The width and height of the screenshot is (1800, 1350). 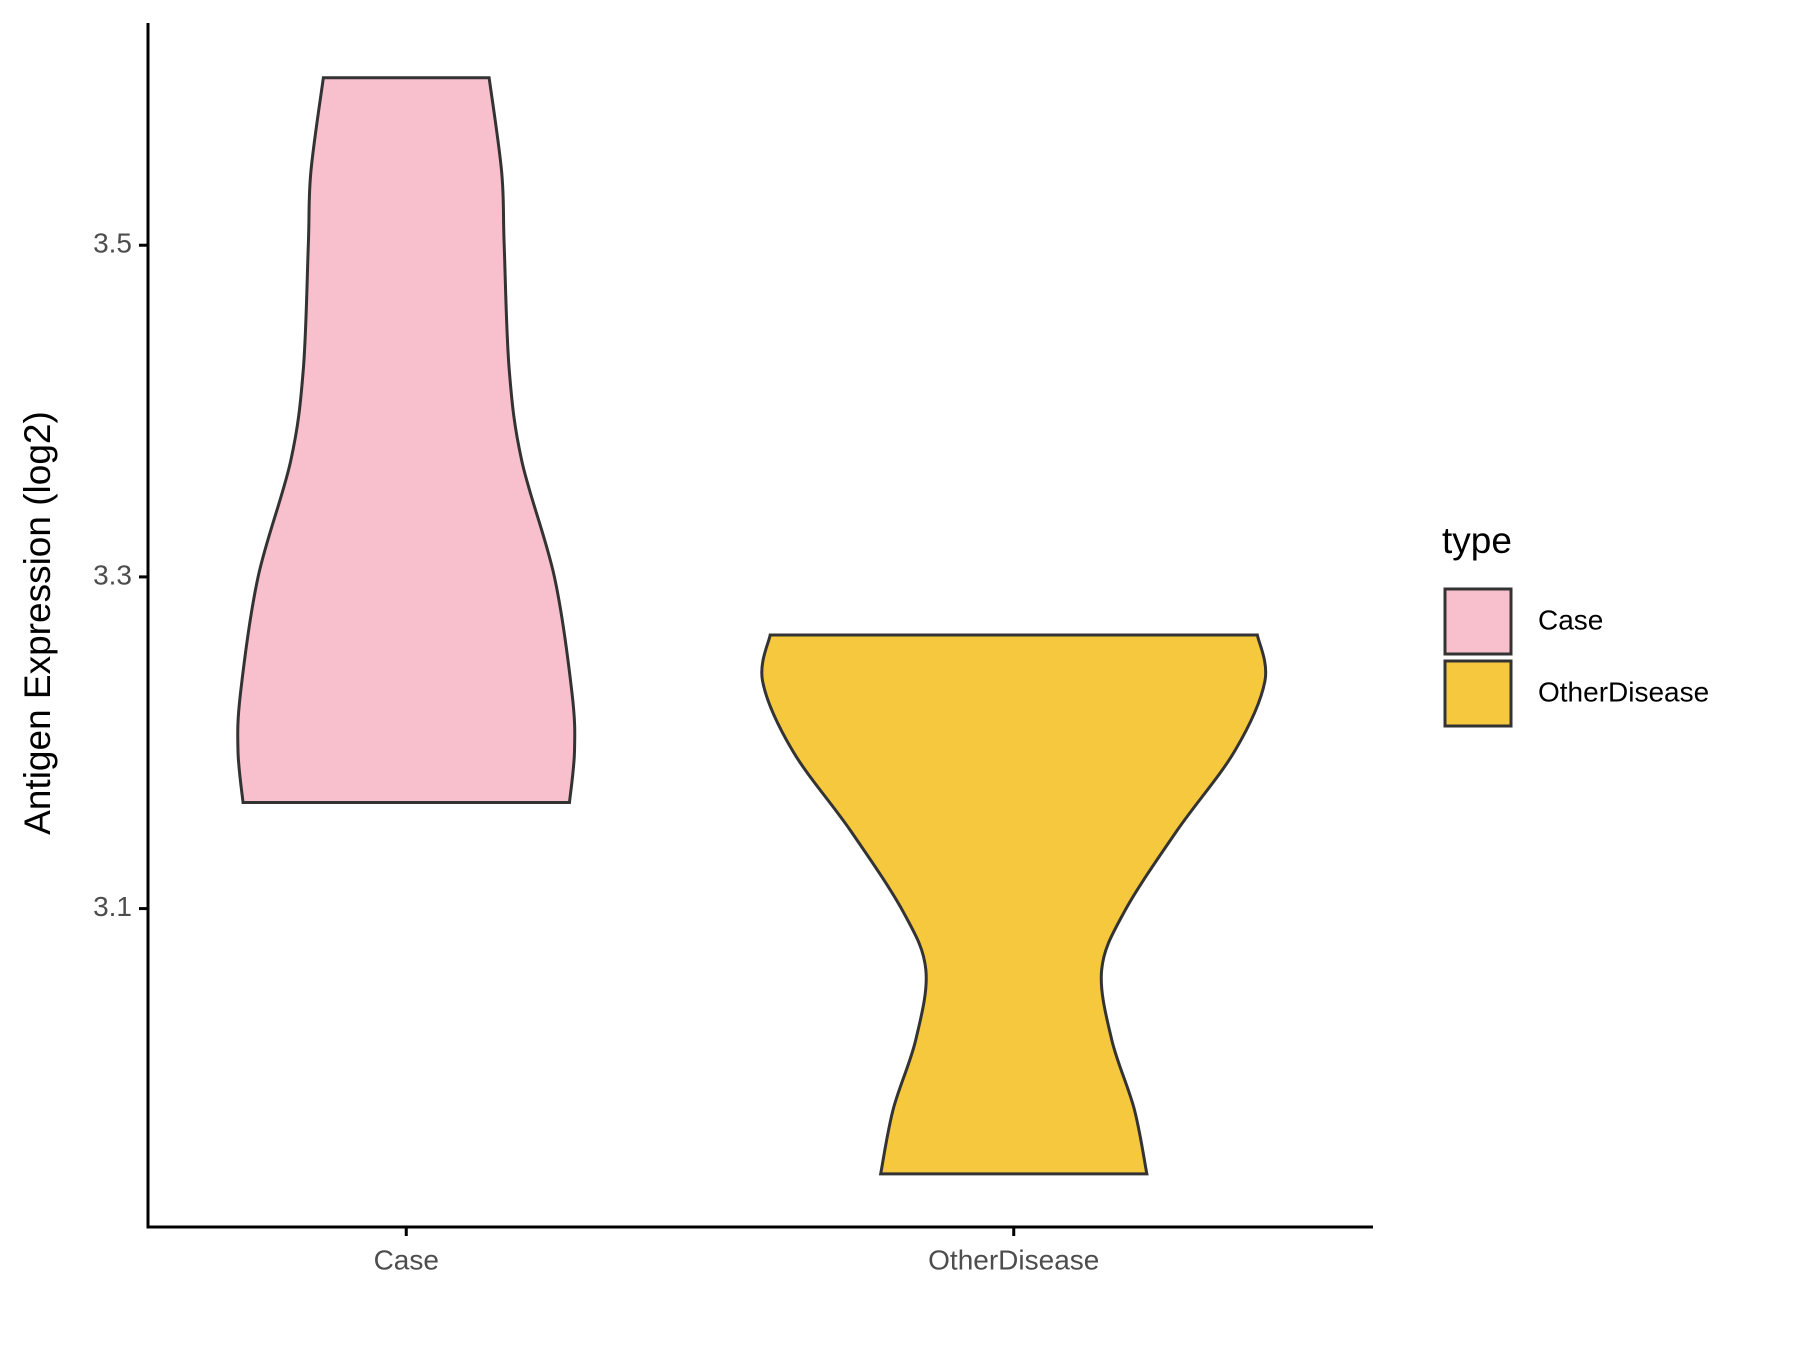 I want to click on y-axis-title: Antigen Expression (log2), so click(x=37, y=623).